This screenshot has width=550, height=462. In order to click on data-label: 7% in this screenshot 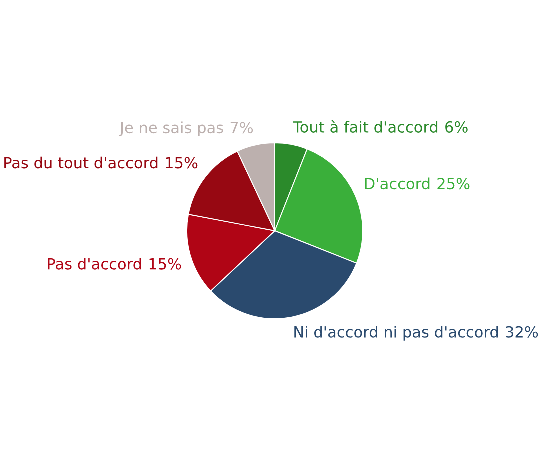, I will do `click(242, 128)`.